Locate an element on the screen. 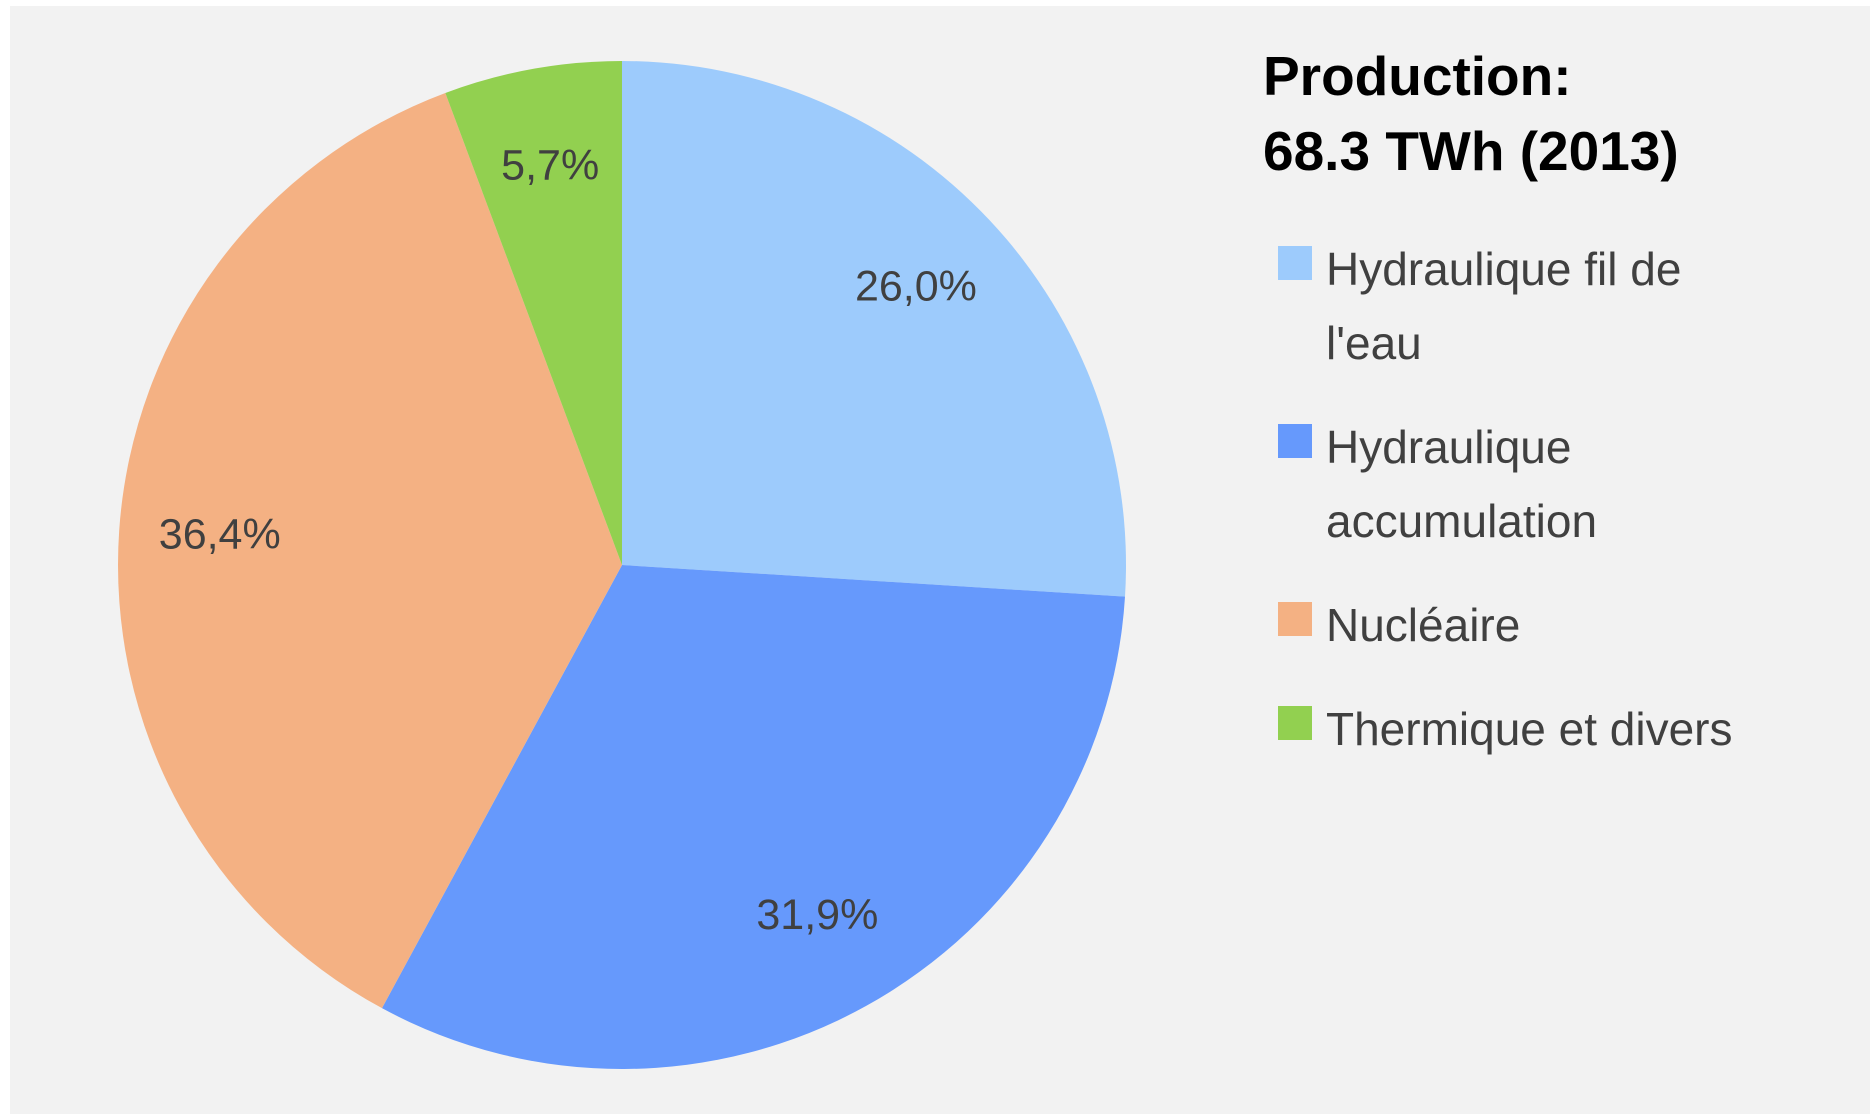 This screenshot has width=1875, height=1120. legend-entry: Nucléaire is located at coordinates (1505, 625).